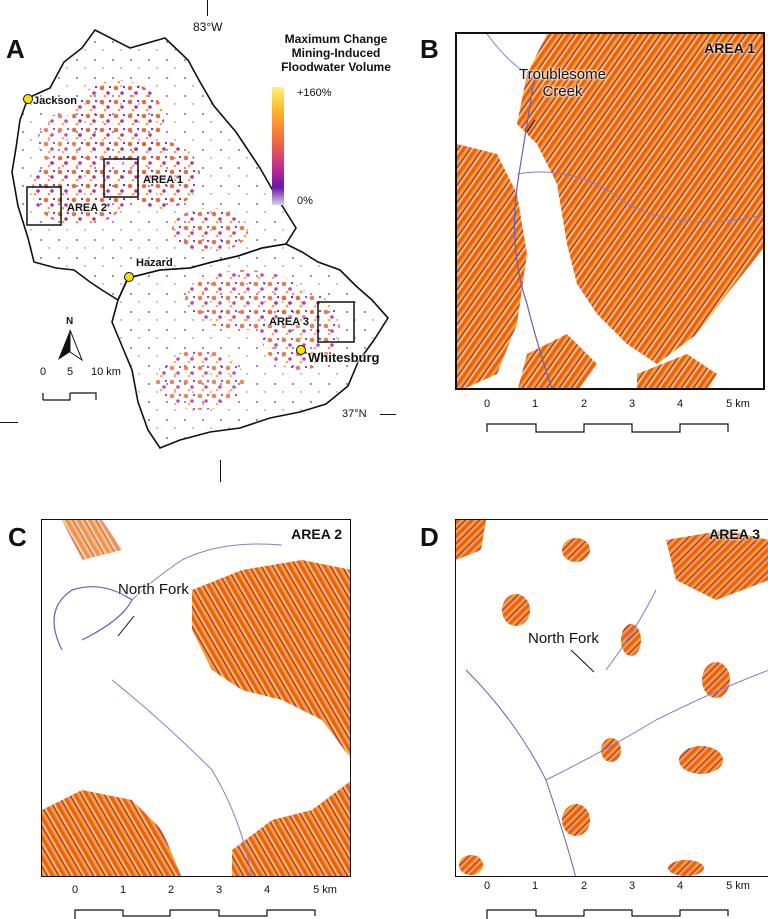 The image size is (768, 919). I want to click on scale-b-1: 1, so click(535, 404).